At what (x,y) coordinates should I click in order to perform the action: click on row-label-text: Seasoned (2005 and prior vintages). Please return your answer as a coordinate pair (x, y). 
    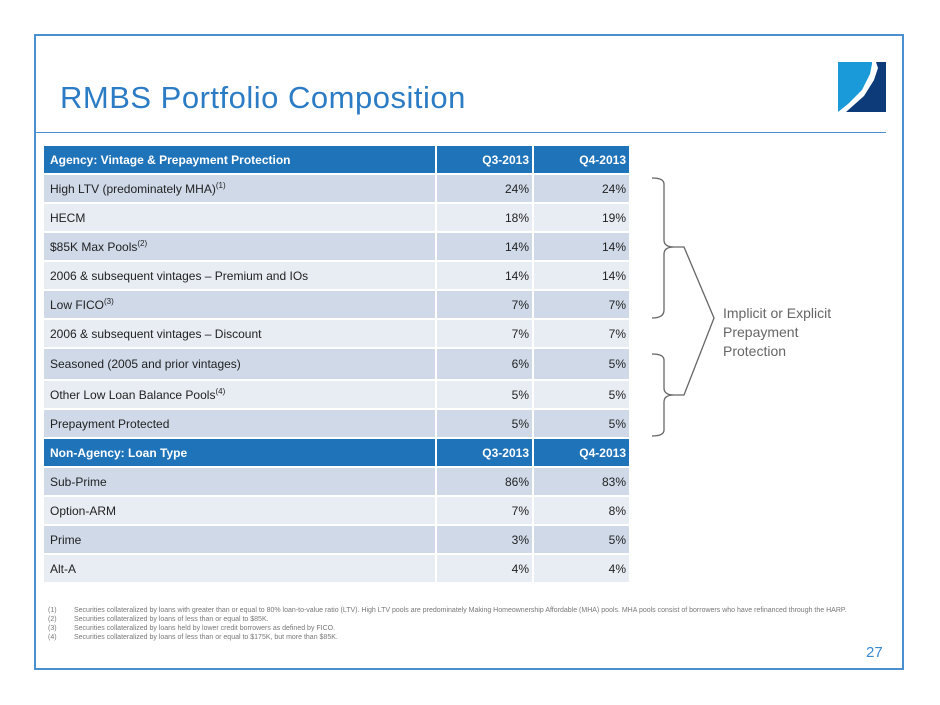
    Looking at the image, I should click on (145, 364).